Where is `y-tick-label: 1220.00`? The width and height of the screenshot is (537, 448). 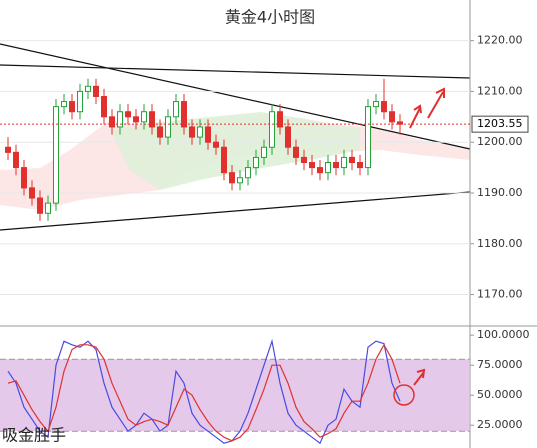
y-tick-label: 1220.00 is located at coordinates (500, 40).